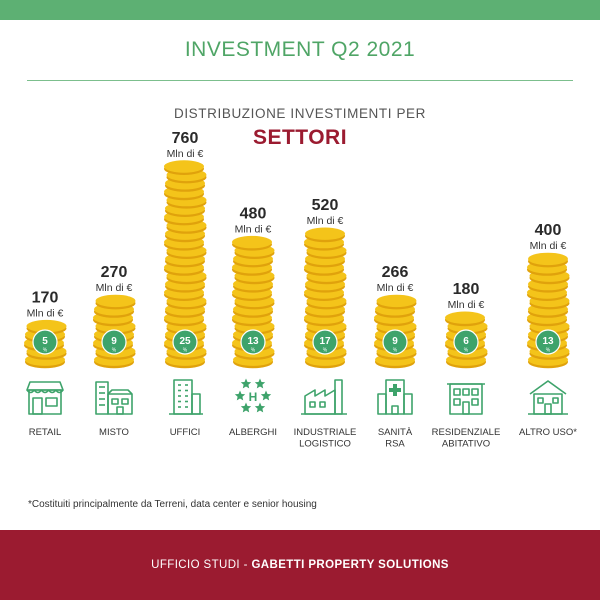 The width and height of the screenshot is (600, 600). I want to click on house-icon, so click(548, 397).